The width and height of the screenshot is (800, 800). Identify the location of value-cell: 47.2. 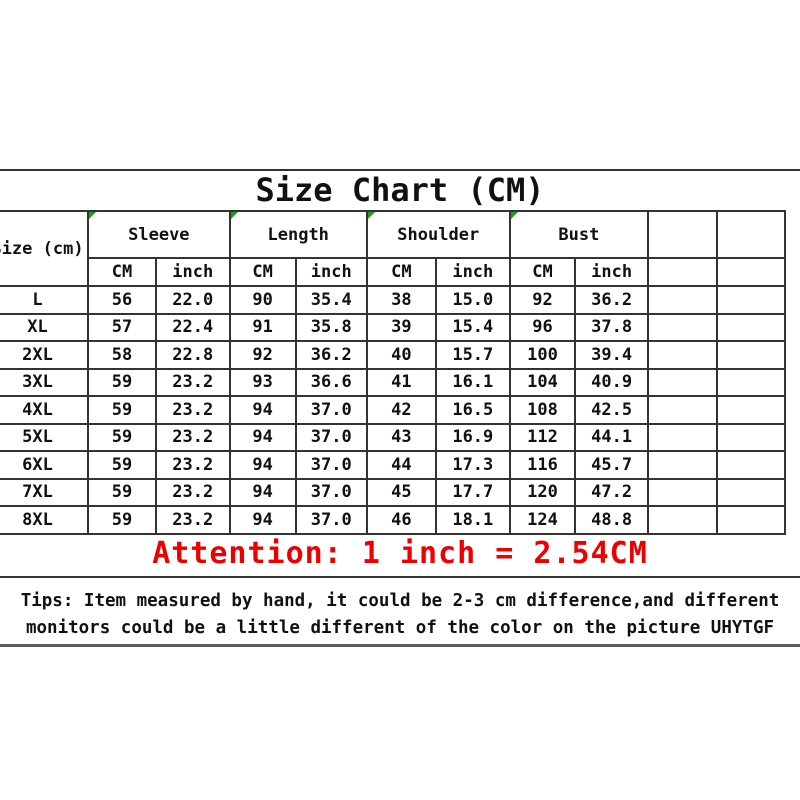
(612, 492).